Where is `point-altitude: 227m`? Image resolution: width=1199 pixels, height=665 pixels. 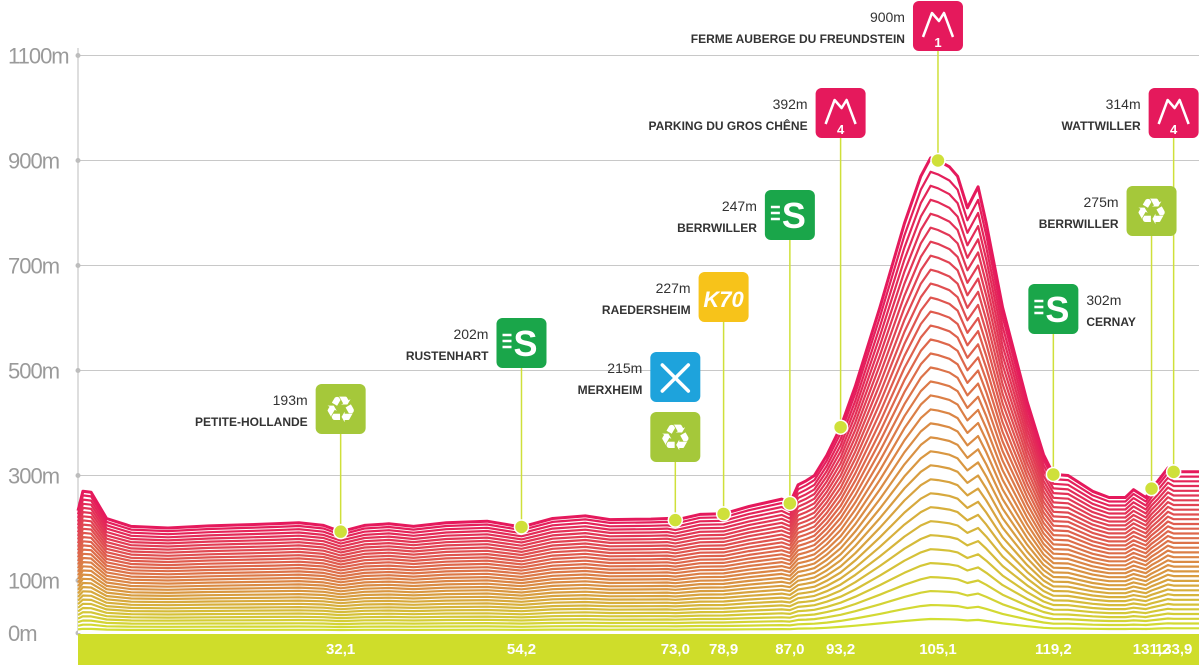 point-altitude: 227m is located at coordinates (673, 288).